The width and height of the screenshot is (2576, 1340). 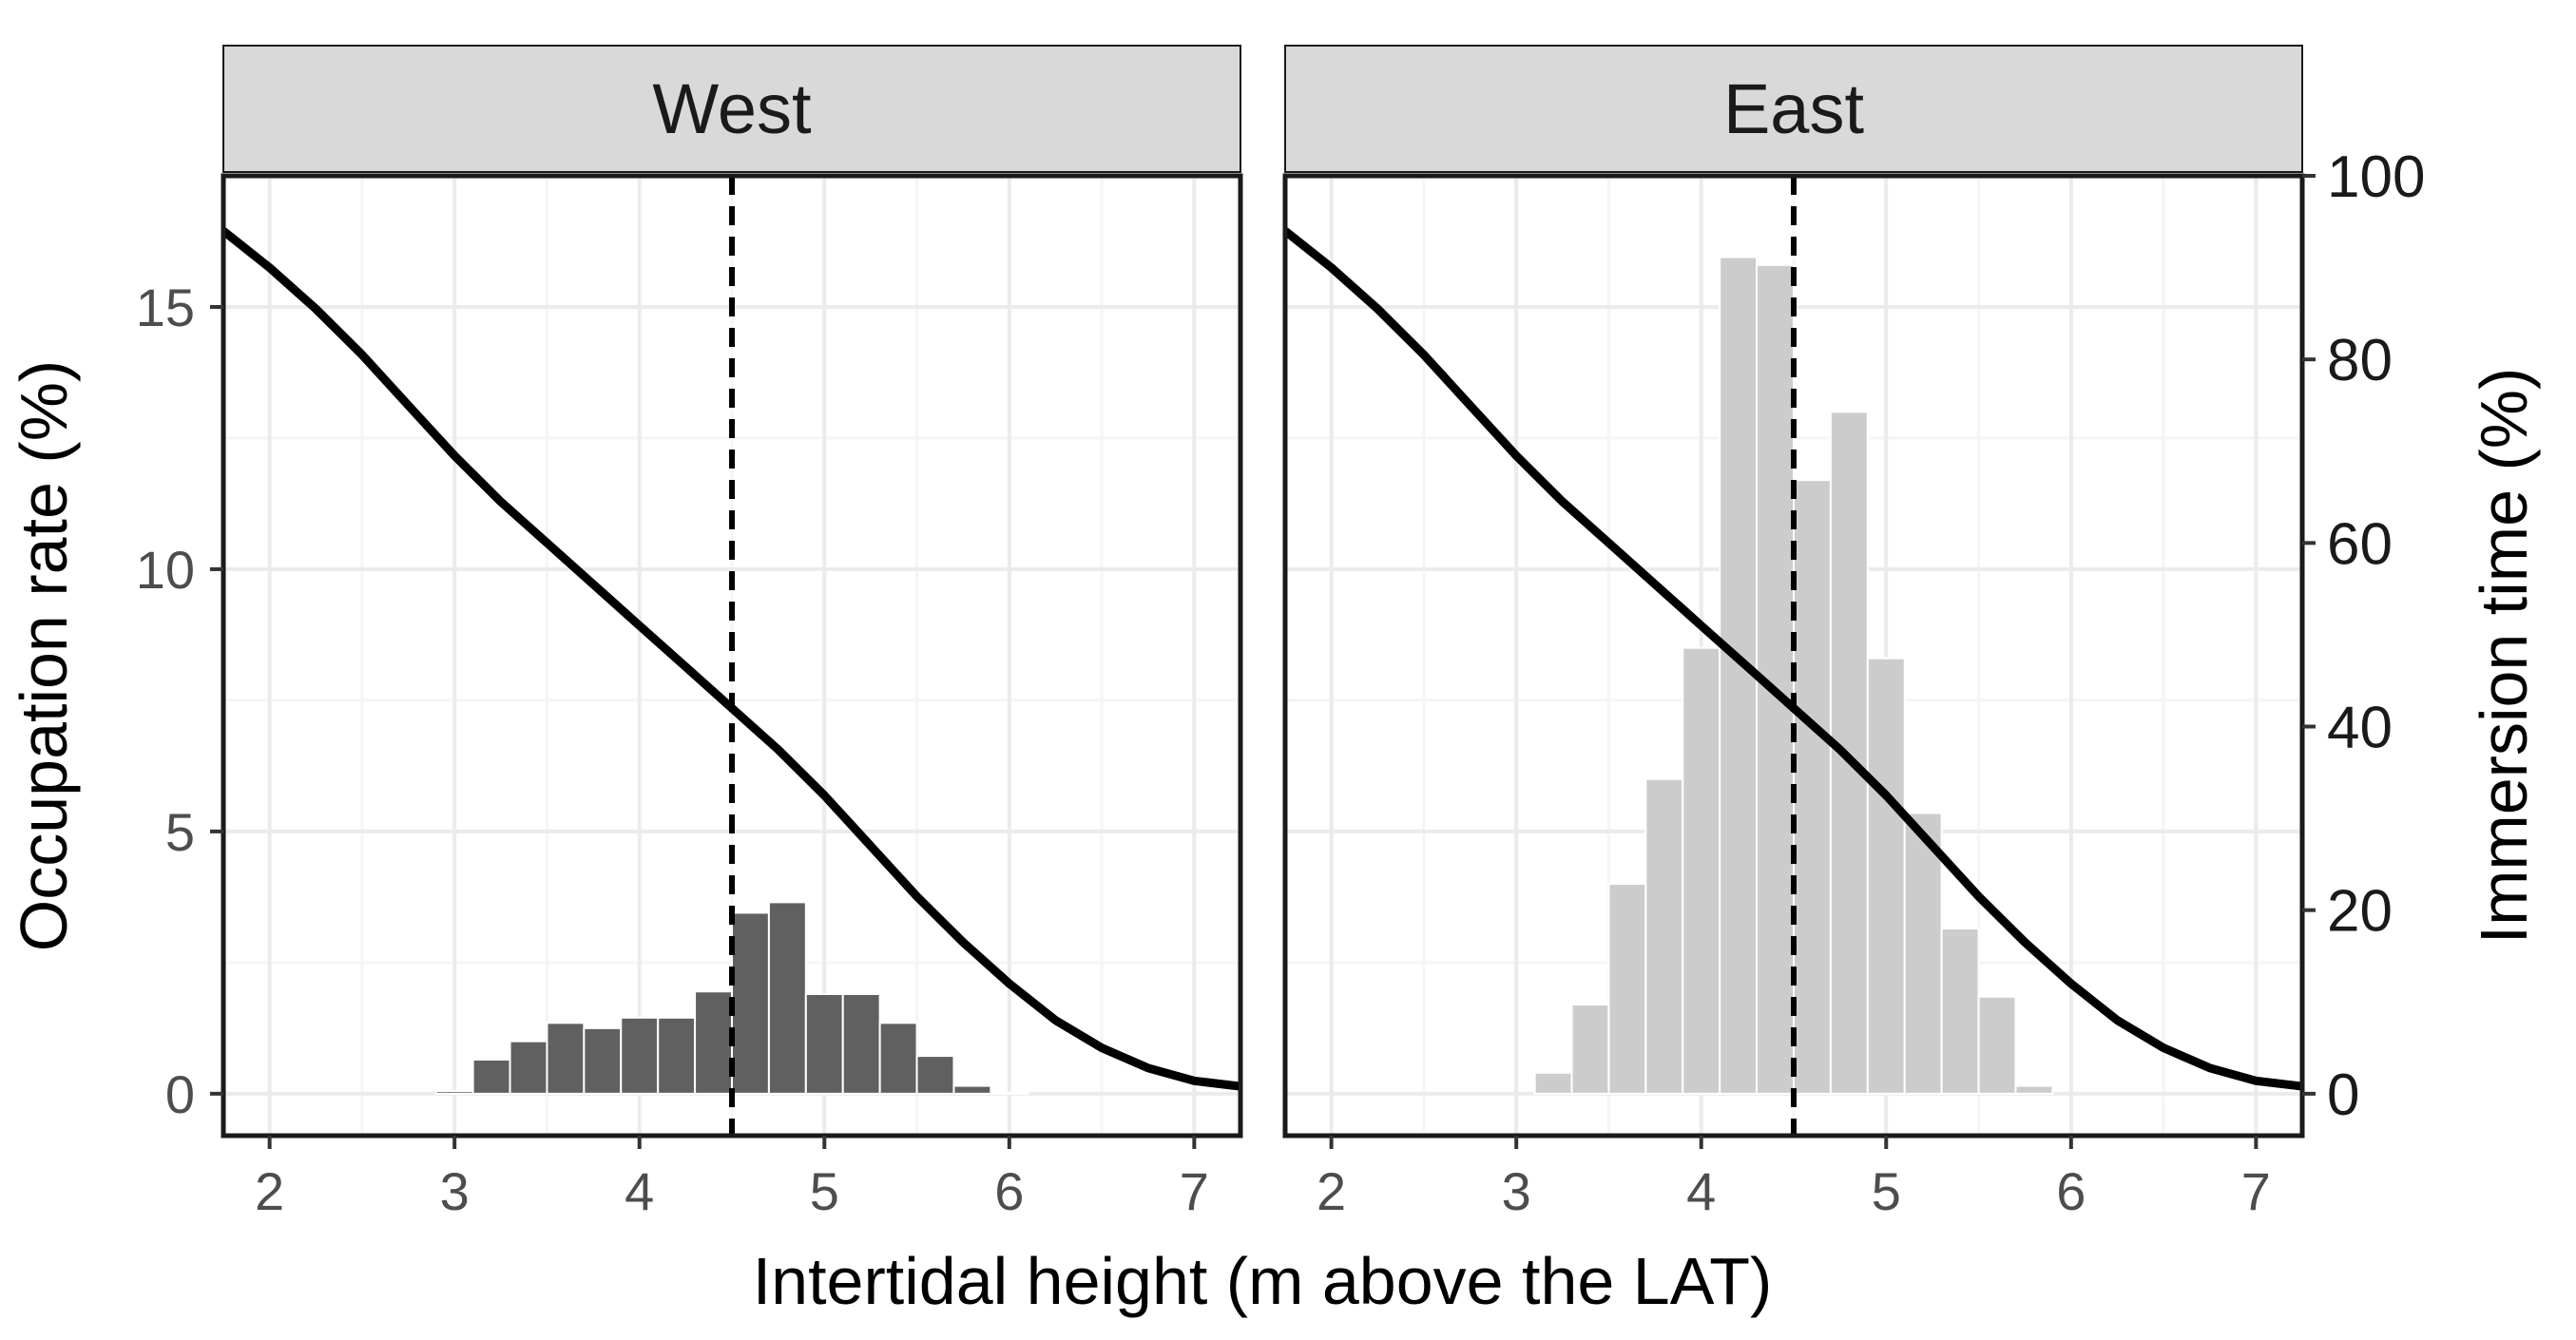 I want to click on y-tick-label-left: 15, so click(x=165, y=307).